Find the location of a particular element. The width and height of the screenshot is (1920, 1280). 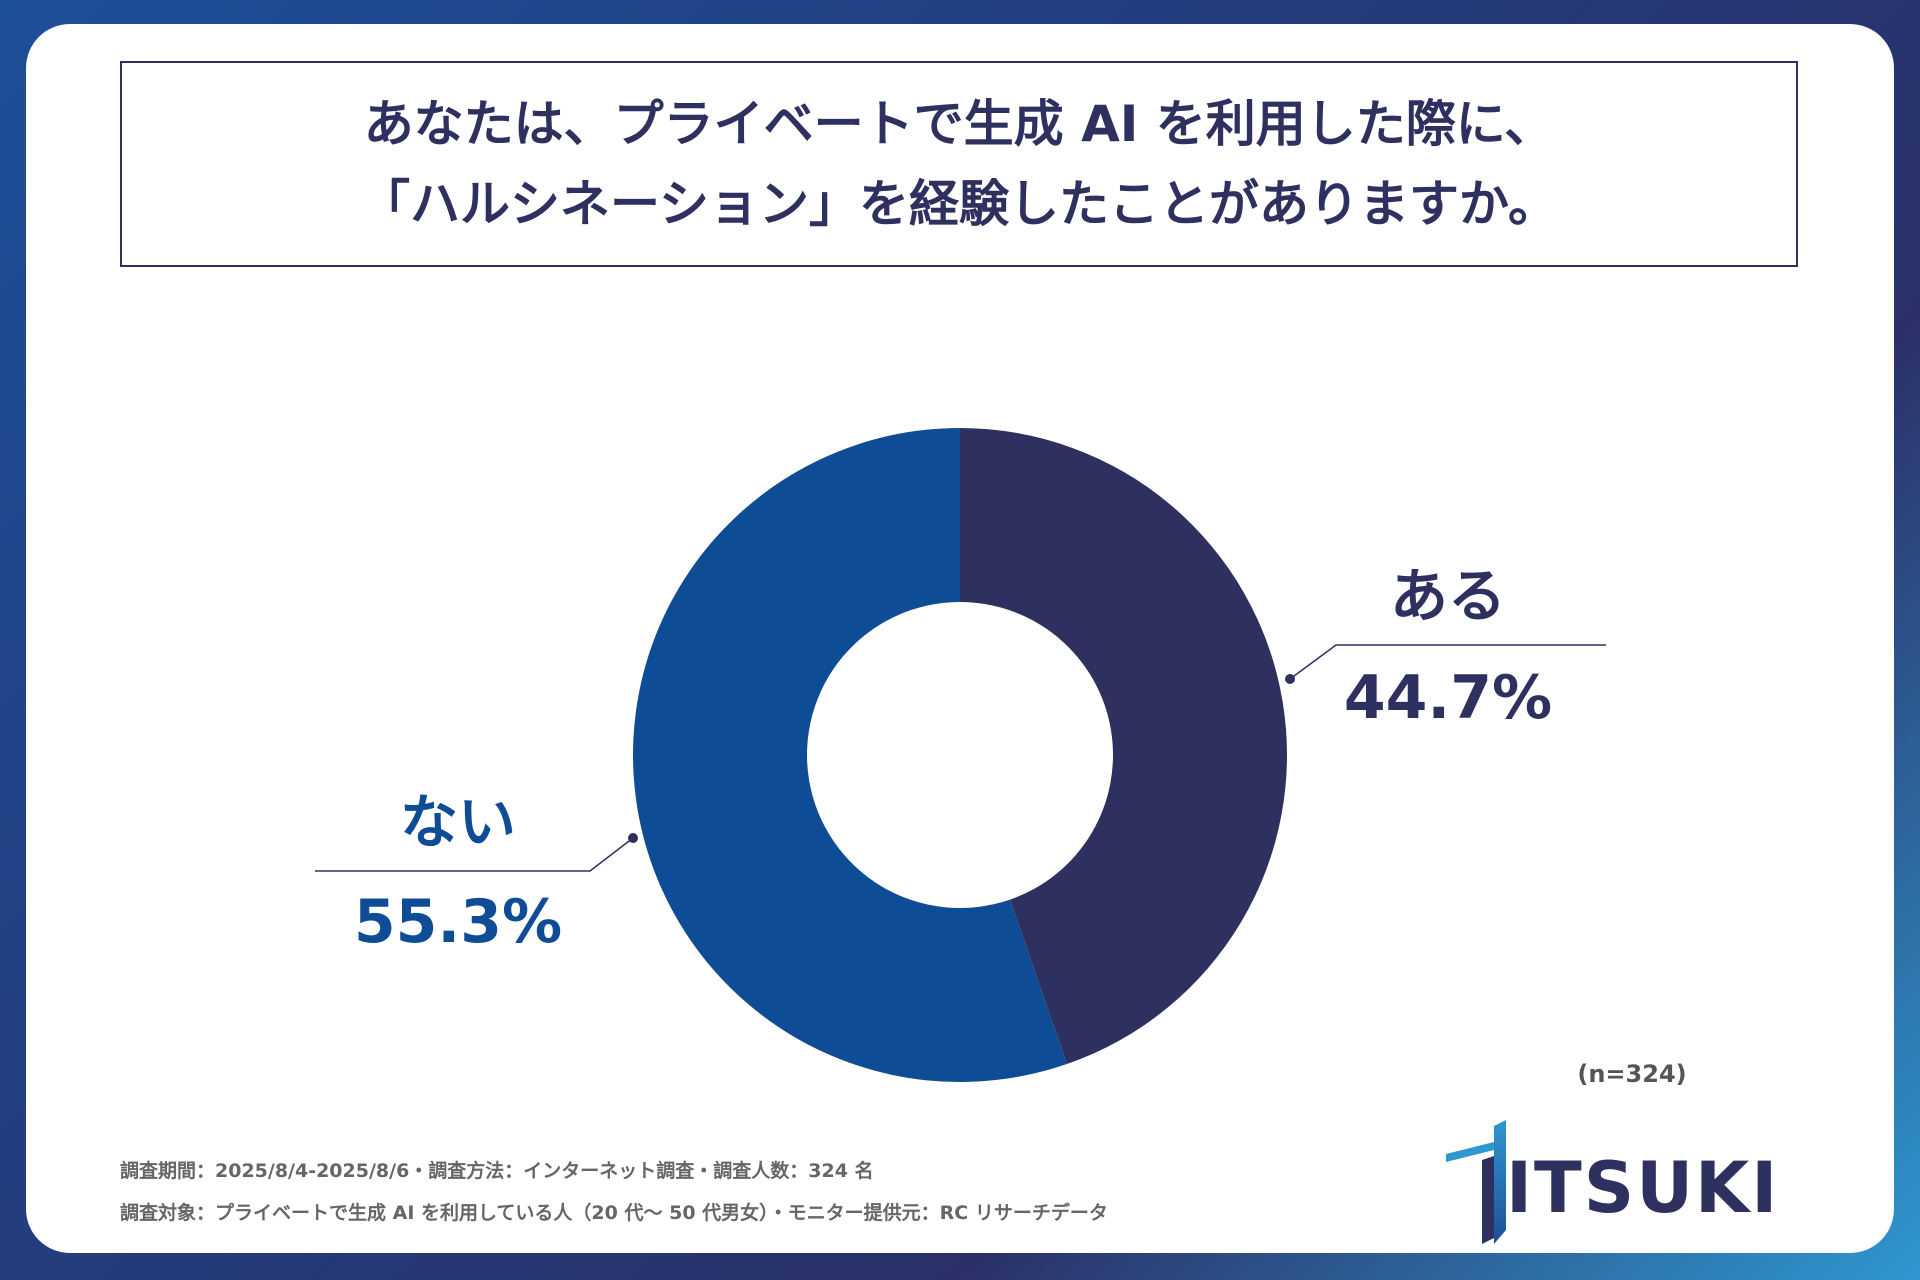

slice-nai is located at coordinates (850, 755).